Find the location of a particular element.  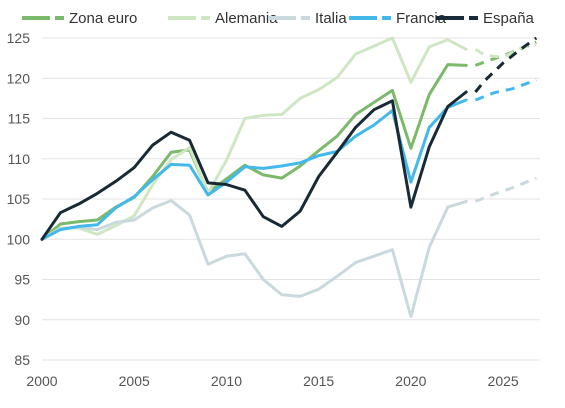

y-tick-label: 85 is located at coordinates (22, 360).